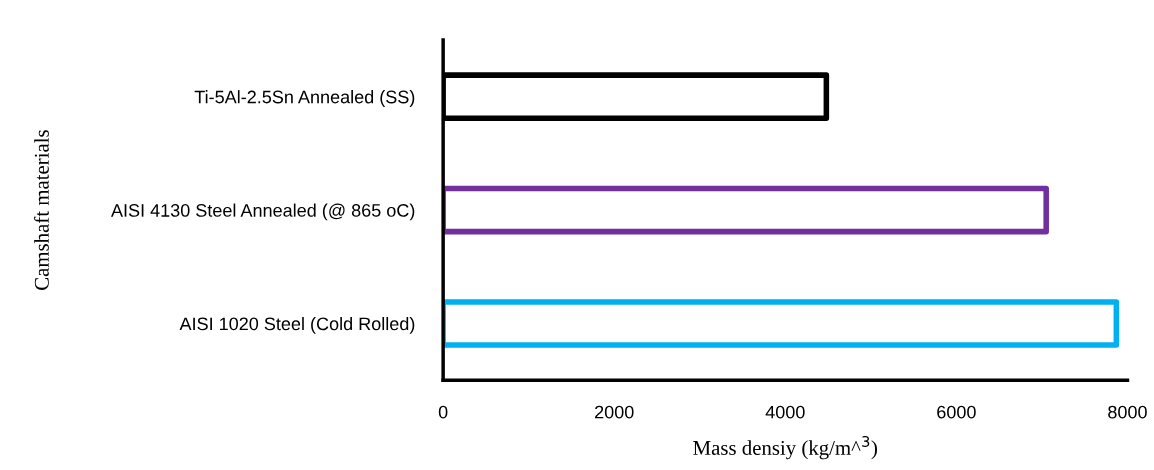 The height and width of the screenshot is (470, 1154). What do you see at coordinates (785, 412) in the screenshot?
I see `x-tick-label: 4000` at bounding box center [785, 412].